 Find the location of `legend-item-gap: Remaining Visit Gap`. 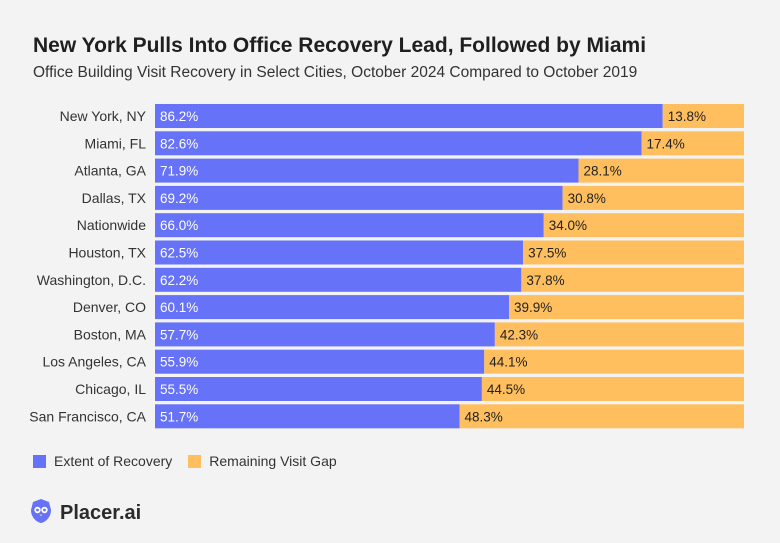

legend-item-gap: Remaining Visit Gap is located at coordinates (262, 461).